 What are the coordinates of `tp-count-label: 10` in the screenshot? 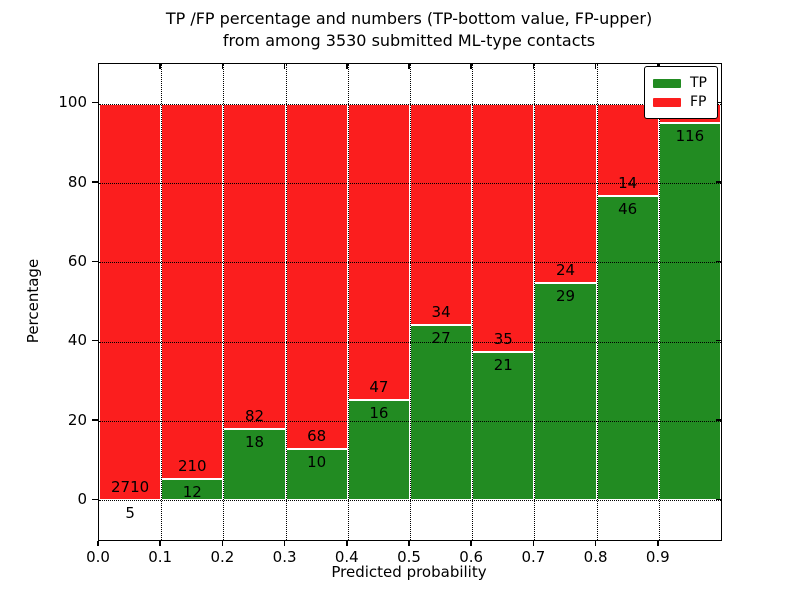 It's located at (317, 462).